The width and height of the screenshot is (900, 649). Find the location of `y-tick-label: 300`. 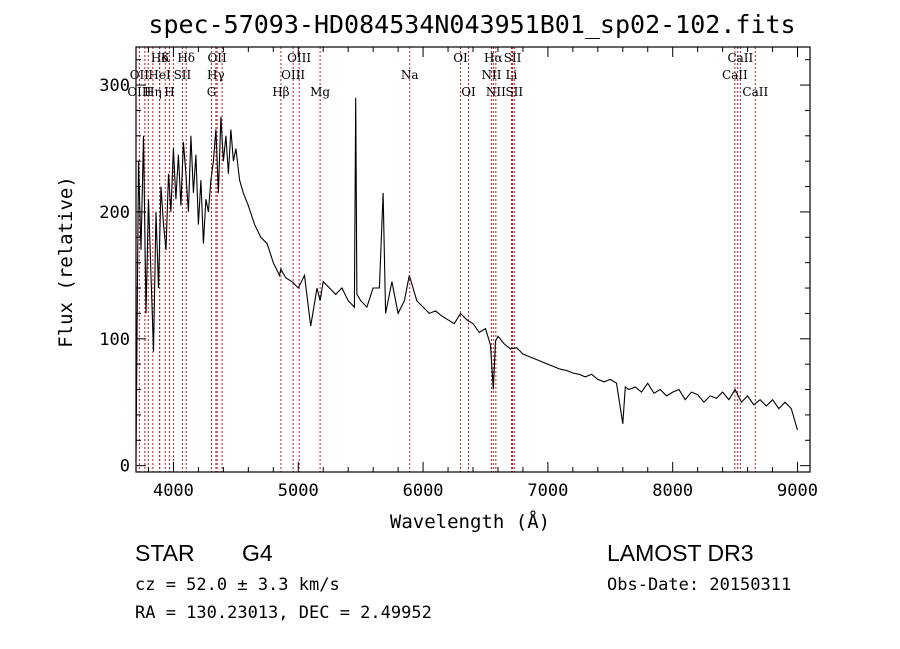

y-tick-label: 300 is located at coordinates (114, 86).